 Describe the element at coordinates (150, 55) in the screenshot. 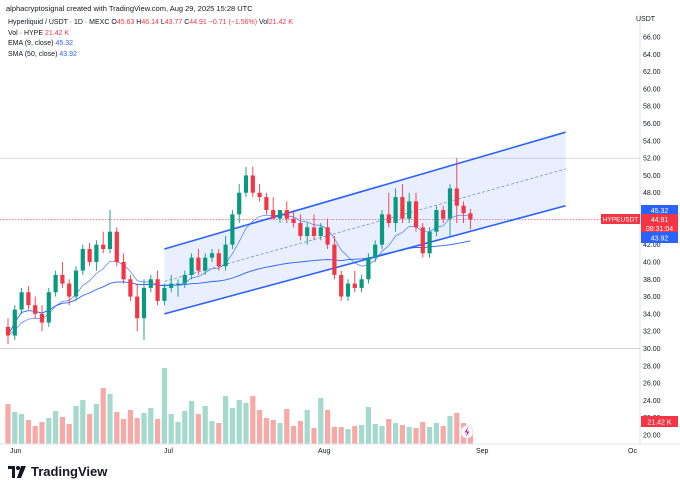

I see `legend-sma-row: SMA (50, close) 43.92` at that location.